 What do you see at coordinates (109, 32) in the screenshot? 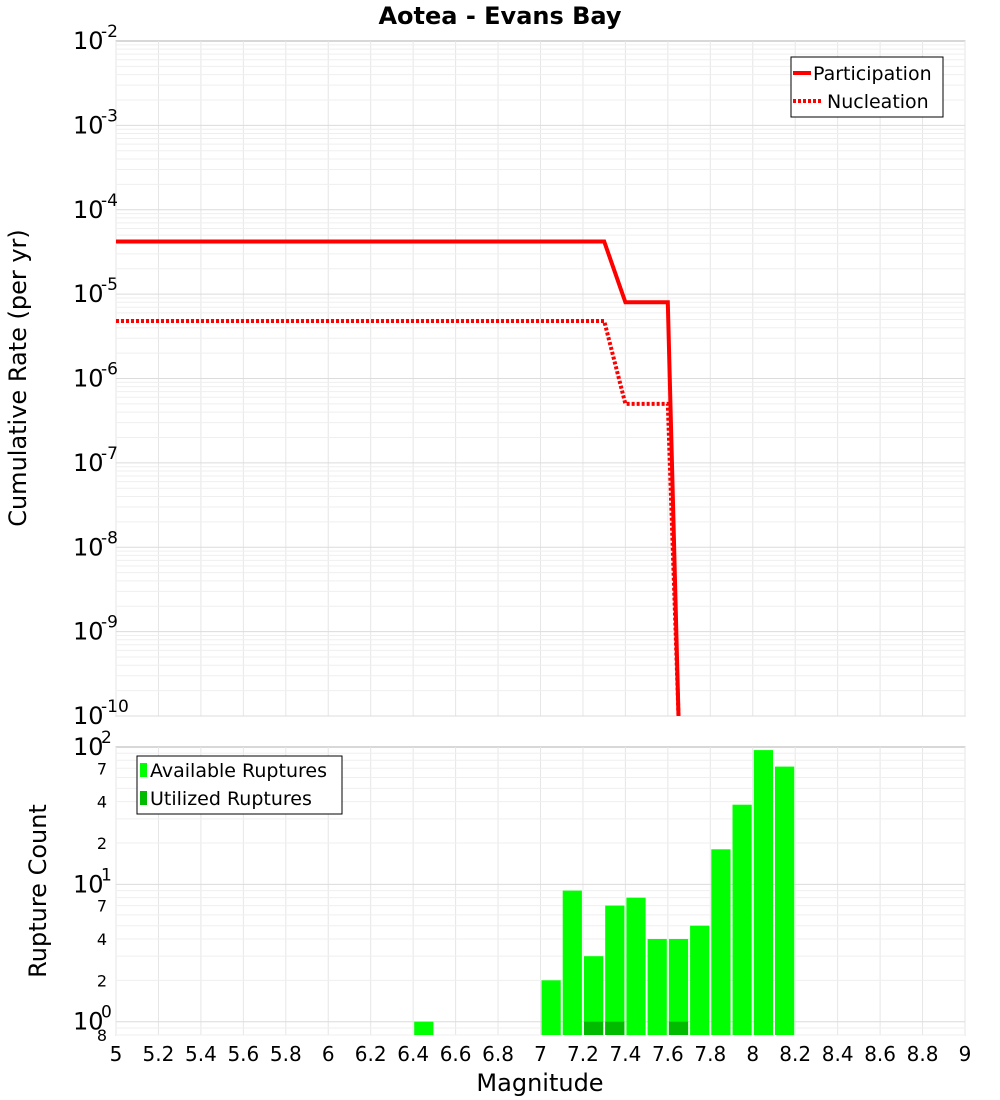
I see `rate-y-tick-exponent: -2` at bounding box center [109, 32].